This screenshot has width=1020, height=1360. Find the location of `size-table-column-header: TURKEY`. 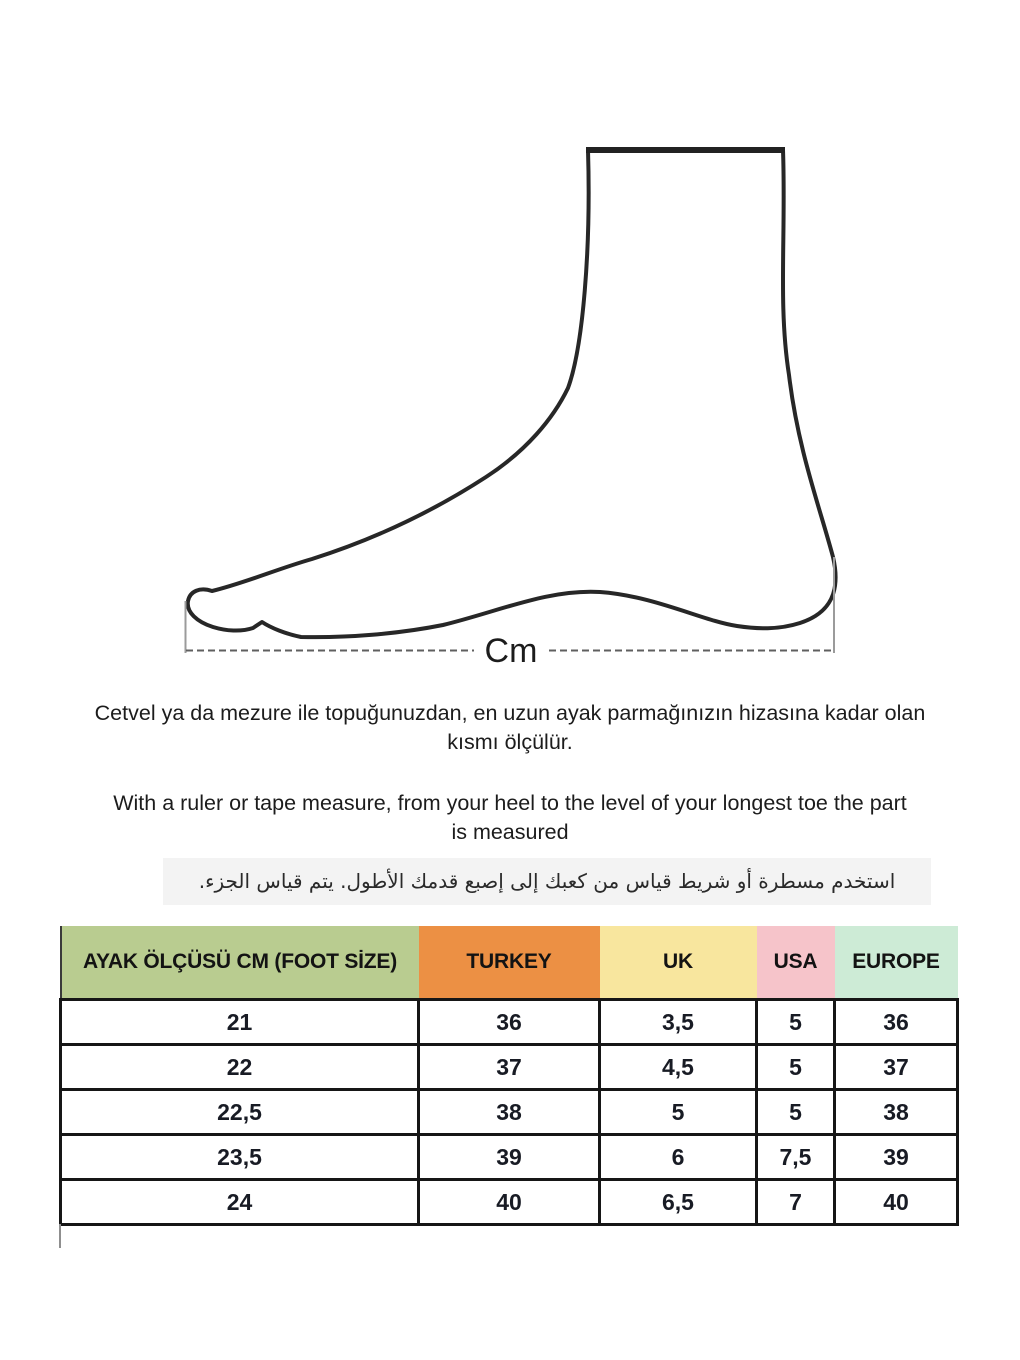

size-table-column-header: TURKEY is located at coordinates (509, 963).